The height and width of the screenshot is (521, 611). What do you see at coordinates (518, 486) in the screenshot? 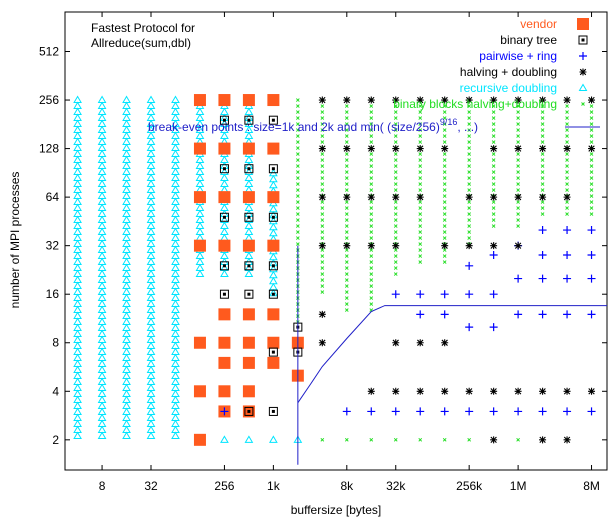
I see `x-tick-label: 1M` at bounding box center [518, 486].